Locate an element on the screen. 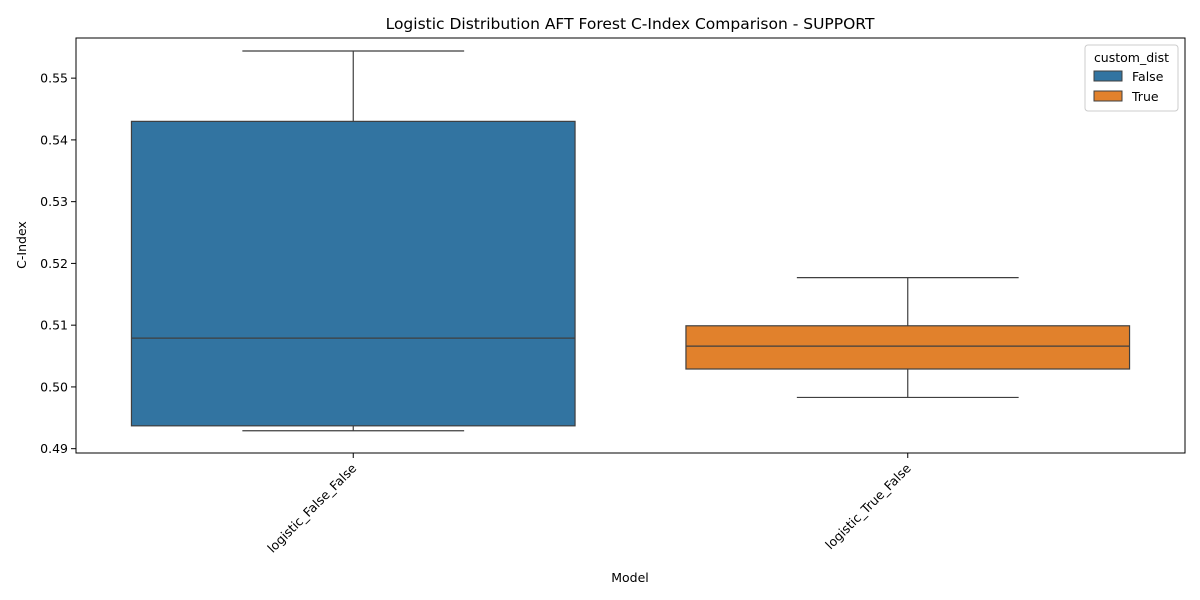 This screenshot has height=600, width=1200. y-tick-label: 0.52 is located at coordinates (54, 263).